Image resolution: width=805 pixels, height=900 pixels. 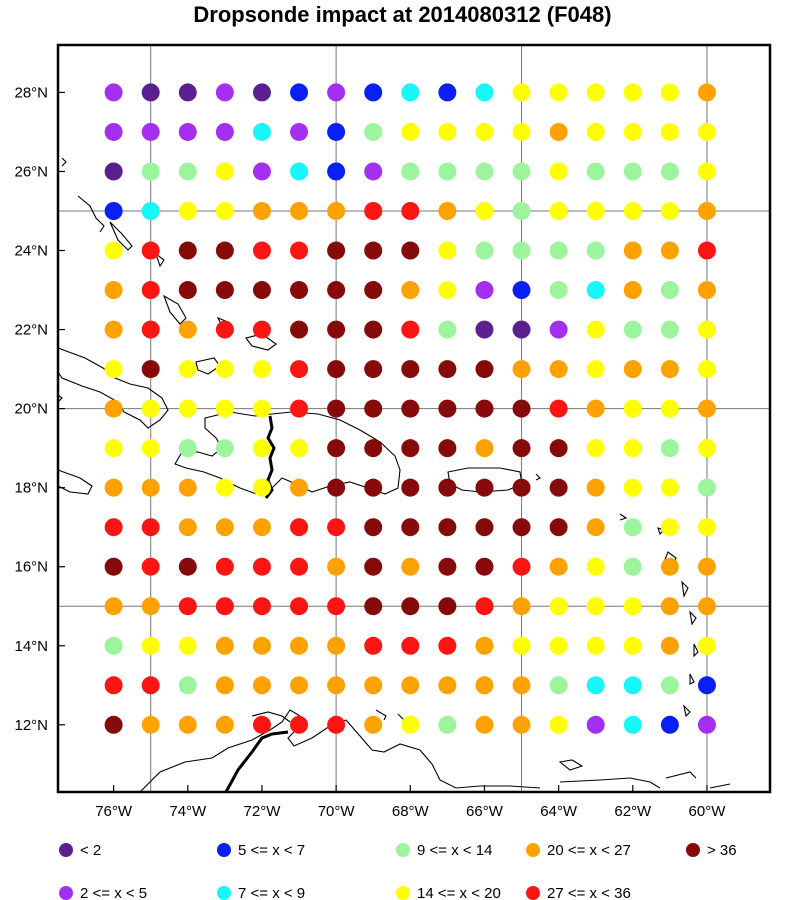 I want to click on y-tick-label: 28°N, so click(x=31, y=92).